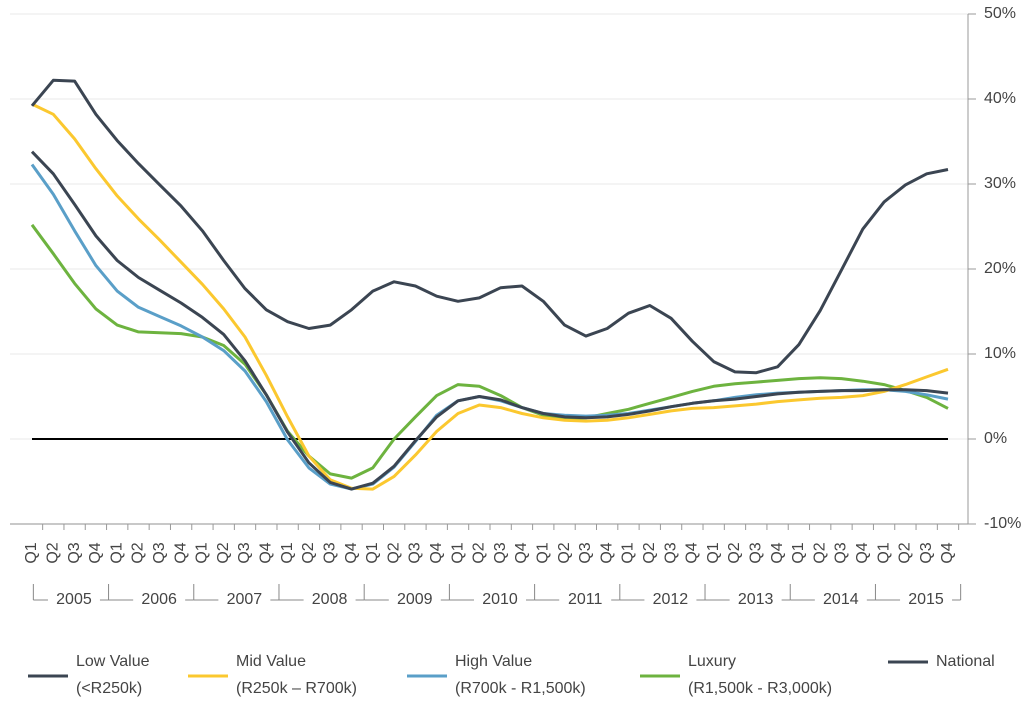  I want to click on legend-label: High Value, so click(493, 661).